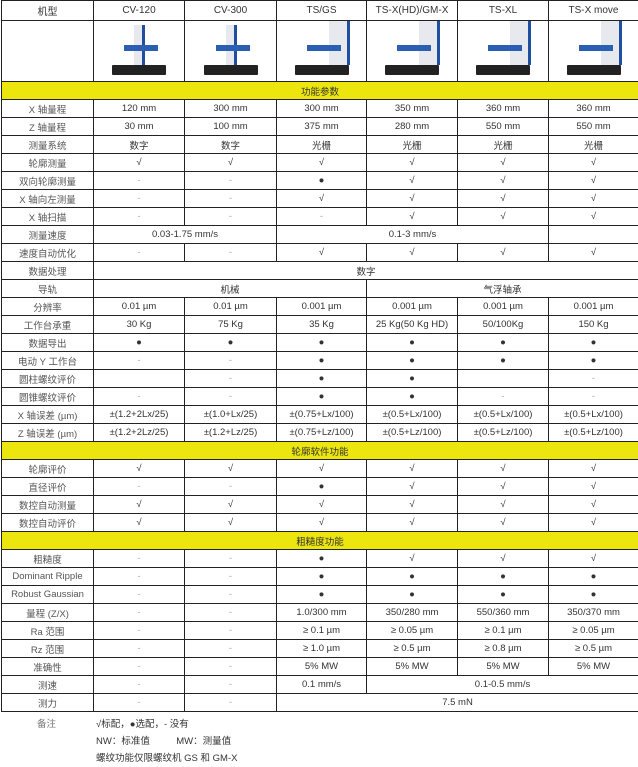 The width and height of the screenshot is (638, 767). What do you see at coordinates (593, 666) in the screenshot?
I see `table-cell: 5% MW` at bounding box center [593, 666].